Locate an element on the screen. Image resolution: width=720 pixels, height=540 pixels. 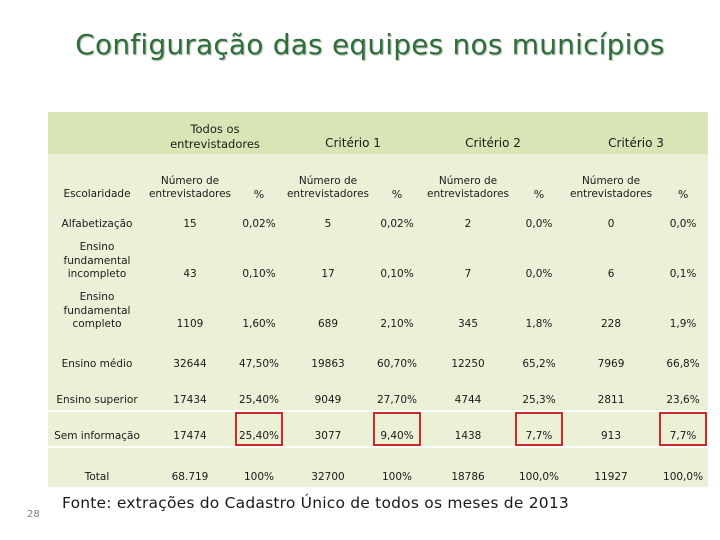
header-pct-c1: % is located at coordinates (397, 180).